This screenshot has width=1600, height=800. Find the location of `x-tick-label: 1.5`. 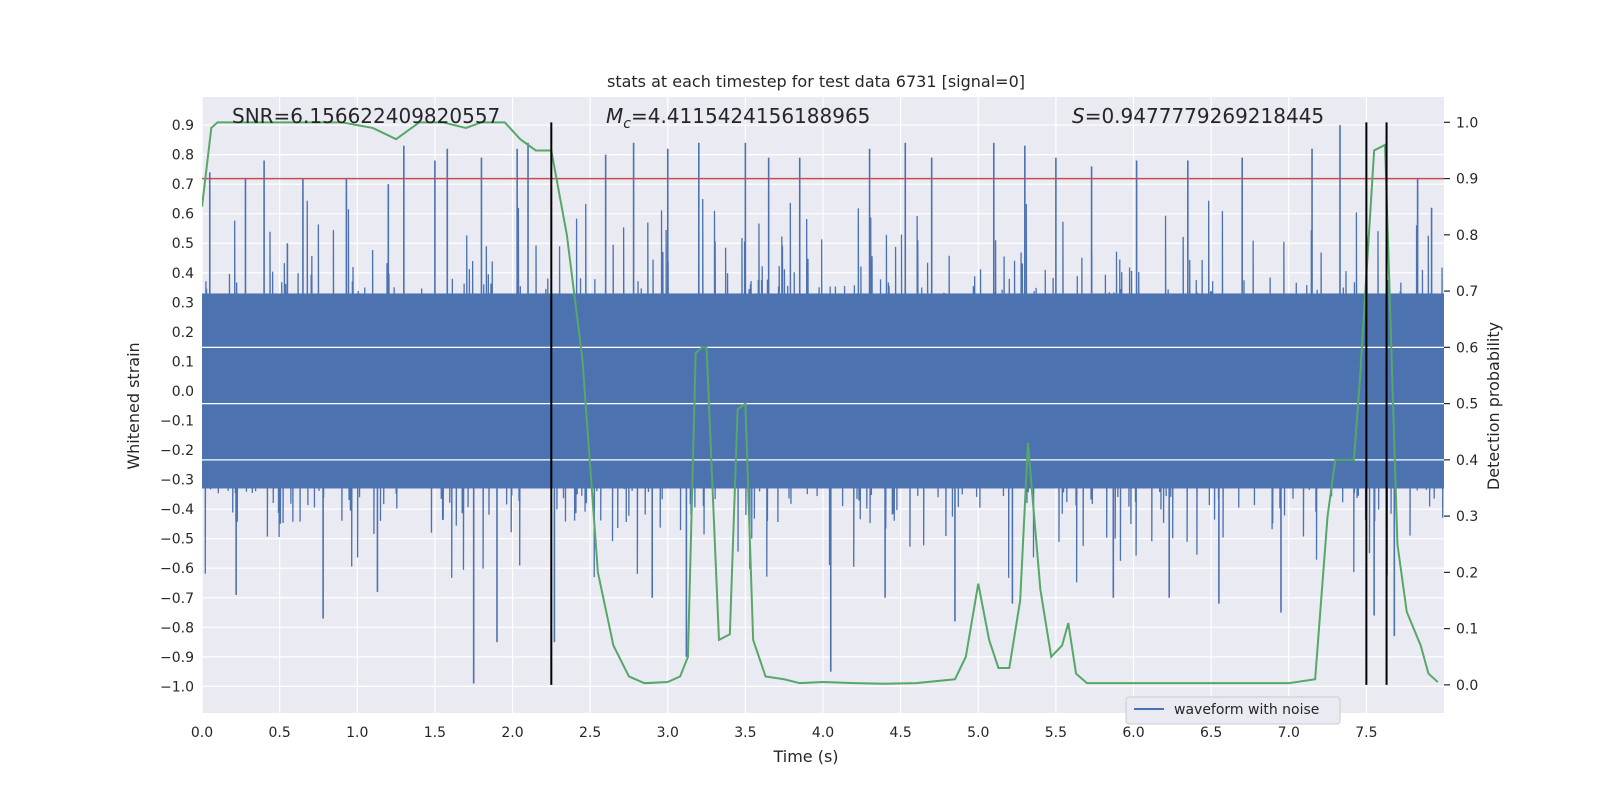

x-tick-label: 1.5 is located at coordinates (435, 733).